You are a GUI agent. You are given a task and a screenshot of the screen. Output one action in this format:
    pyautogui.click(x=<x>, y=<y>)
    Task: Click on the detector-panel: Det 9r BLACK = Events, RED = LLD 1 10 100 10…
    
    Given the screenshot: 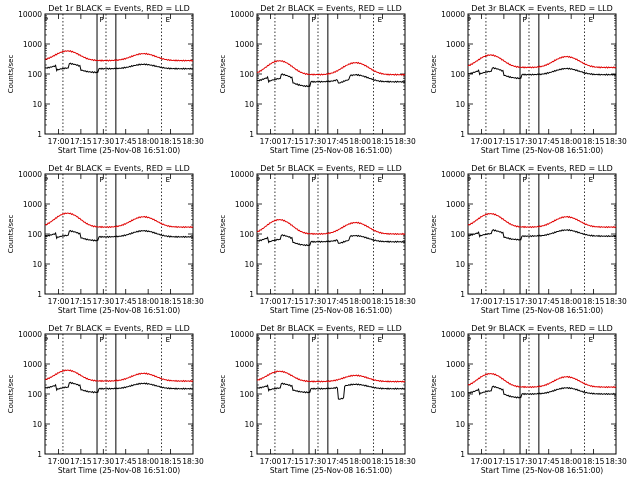 What is the action you would take?
    pyautogui.click(x=528, y=399)
    